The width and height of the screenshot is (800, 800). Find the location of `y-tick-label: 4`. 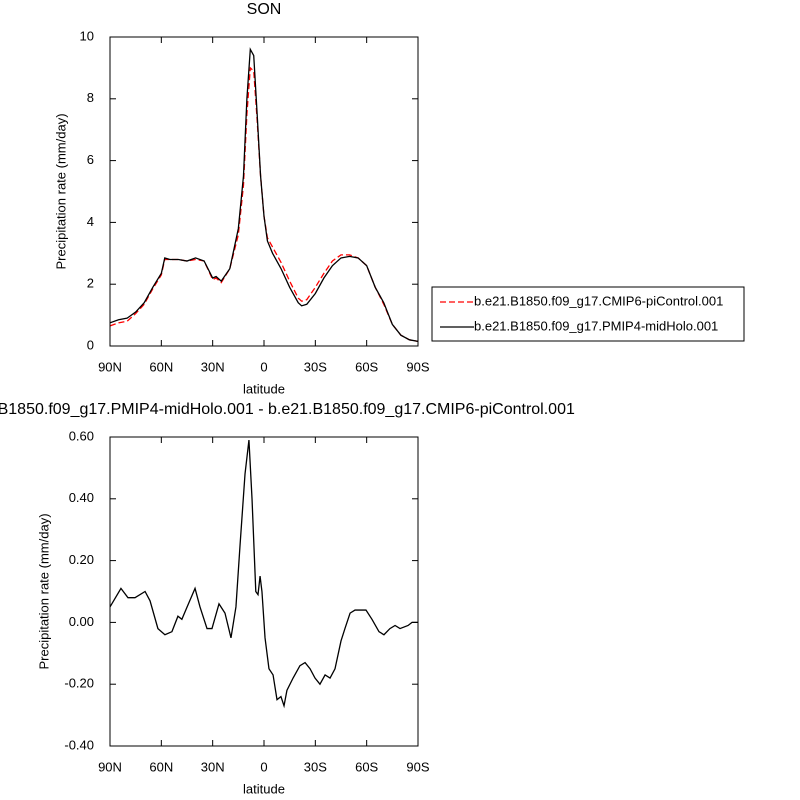

y-tick-label: 4 is located at coordinates (90, 221).